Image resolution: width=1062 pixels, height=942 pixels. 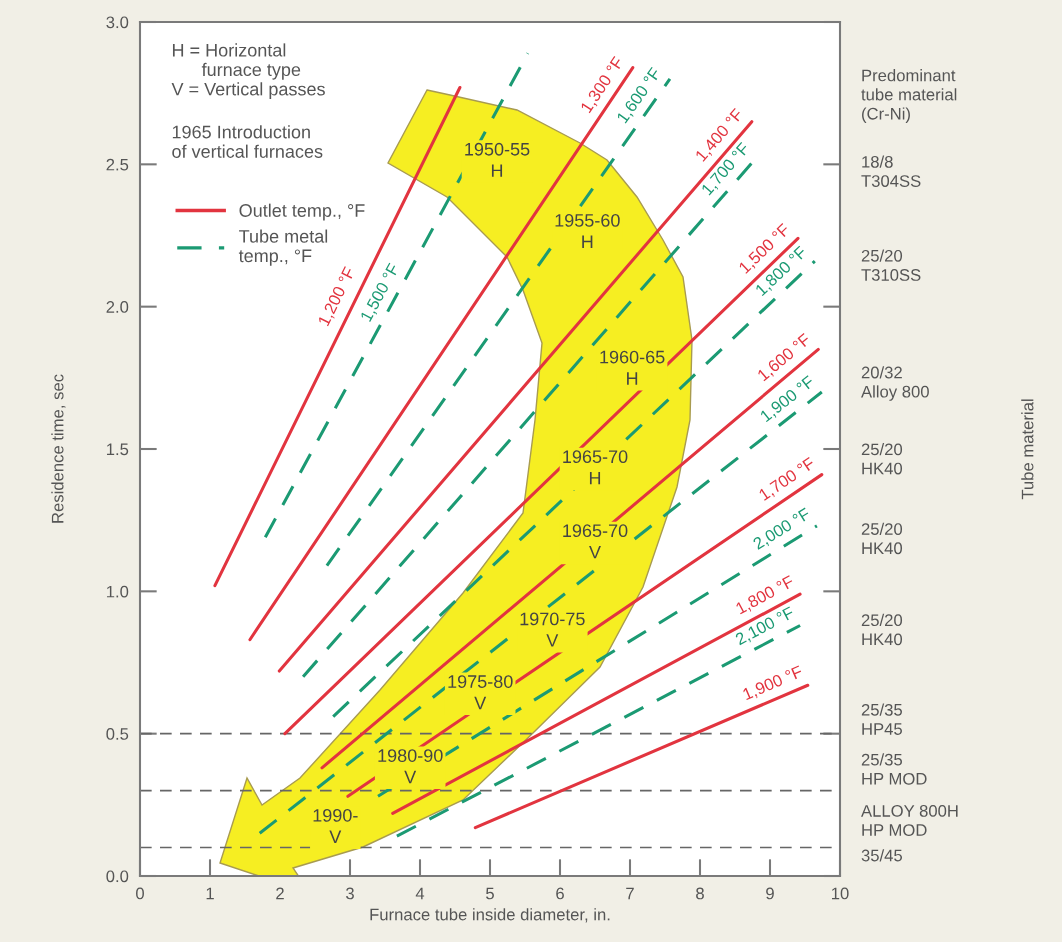 I want to click on x-tick-label: 0, so click(x=140, y=893).